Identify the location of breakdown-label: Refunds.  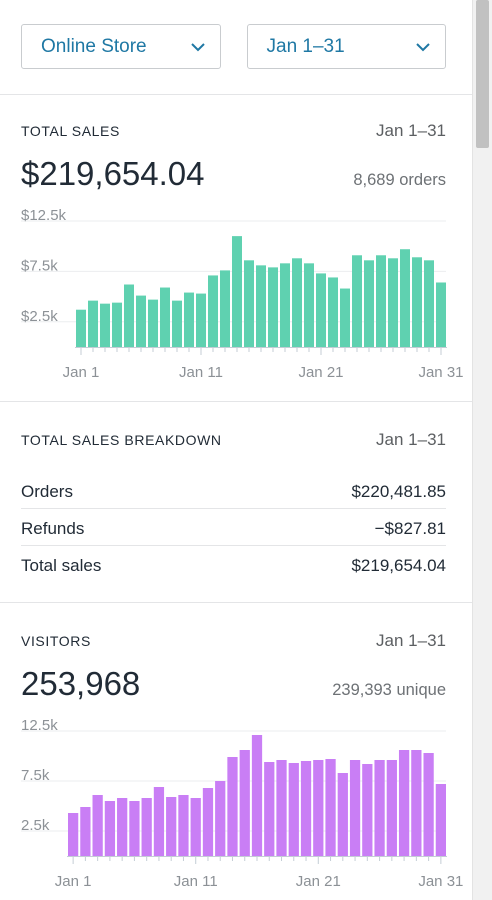
(53, 528).